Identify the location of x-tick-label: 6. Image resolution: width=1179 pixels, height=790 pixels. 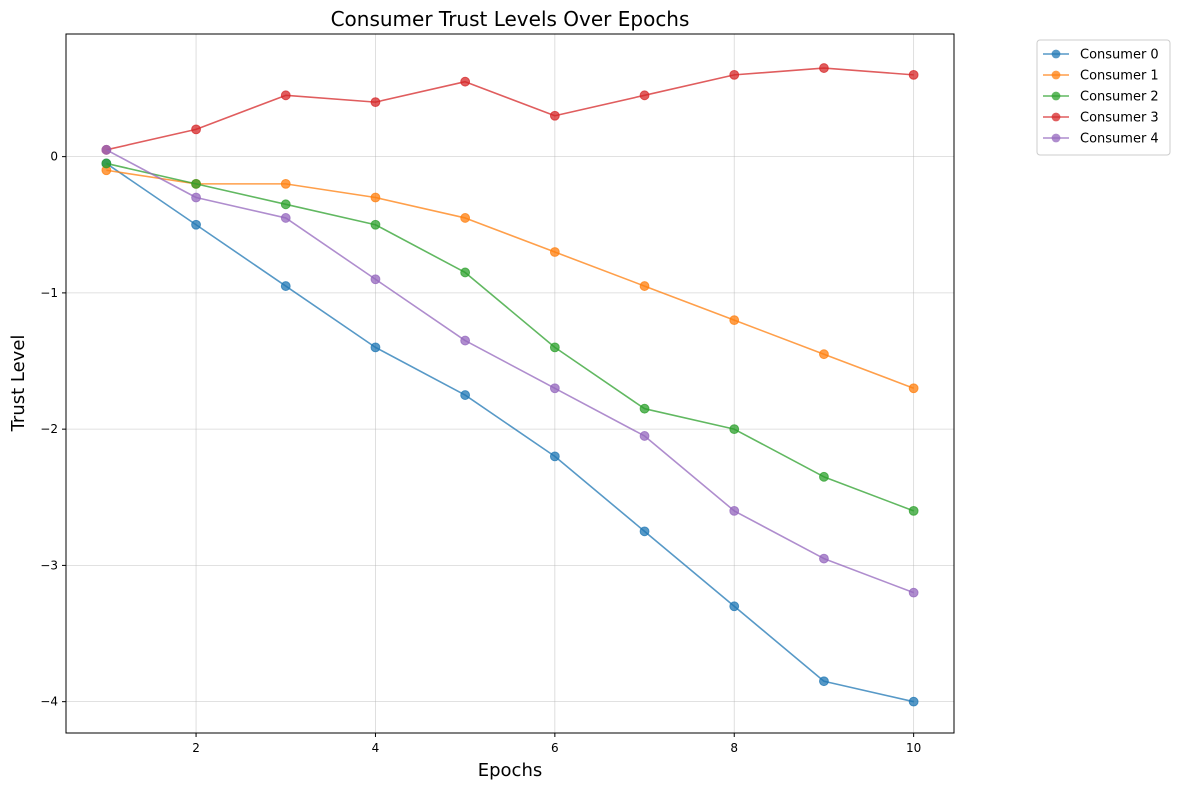
(555, 748).